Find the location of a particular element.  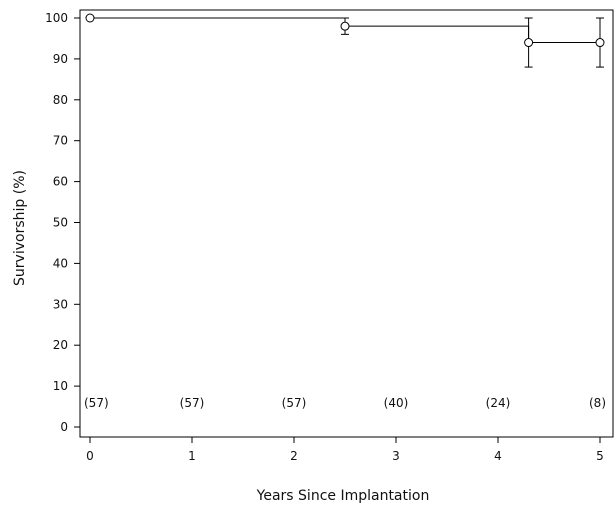

y-axis: 0 10 20 30 40 50 60 70 80 90 100 is located at coordinates (62, 222).